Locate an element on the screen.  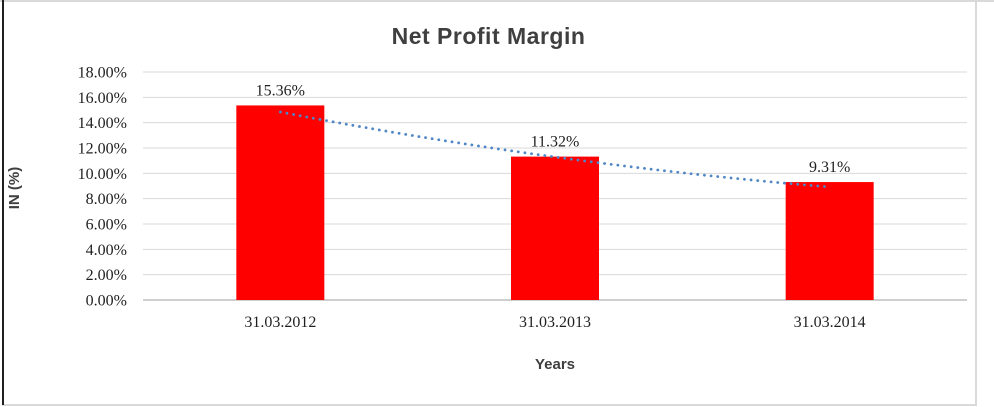
bar-data-label: 11.32% is located at coordinates (555, 142).